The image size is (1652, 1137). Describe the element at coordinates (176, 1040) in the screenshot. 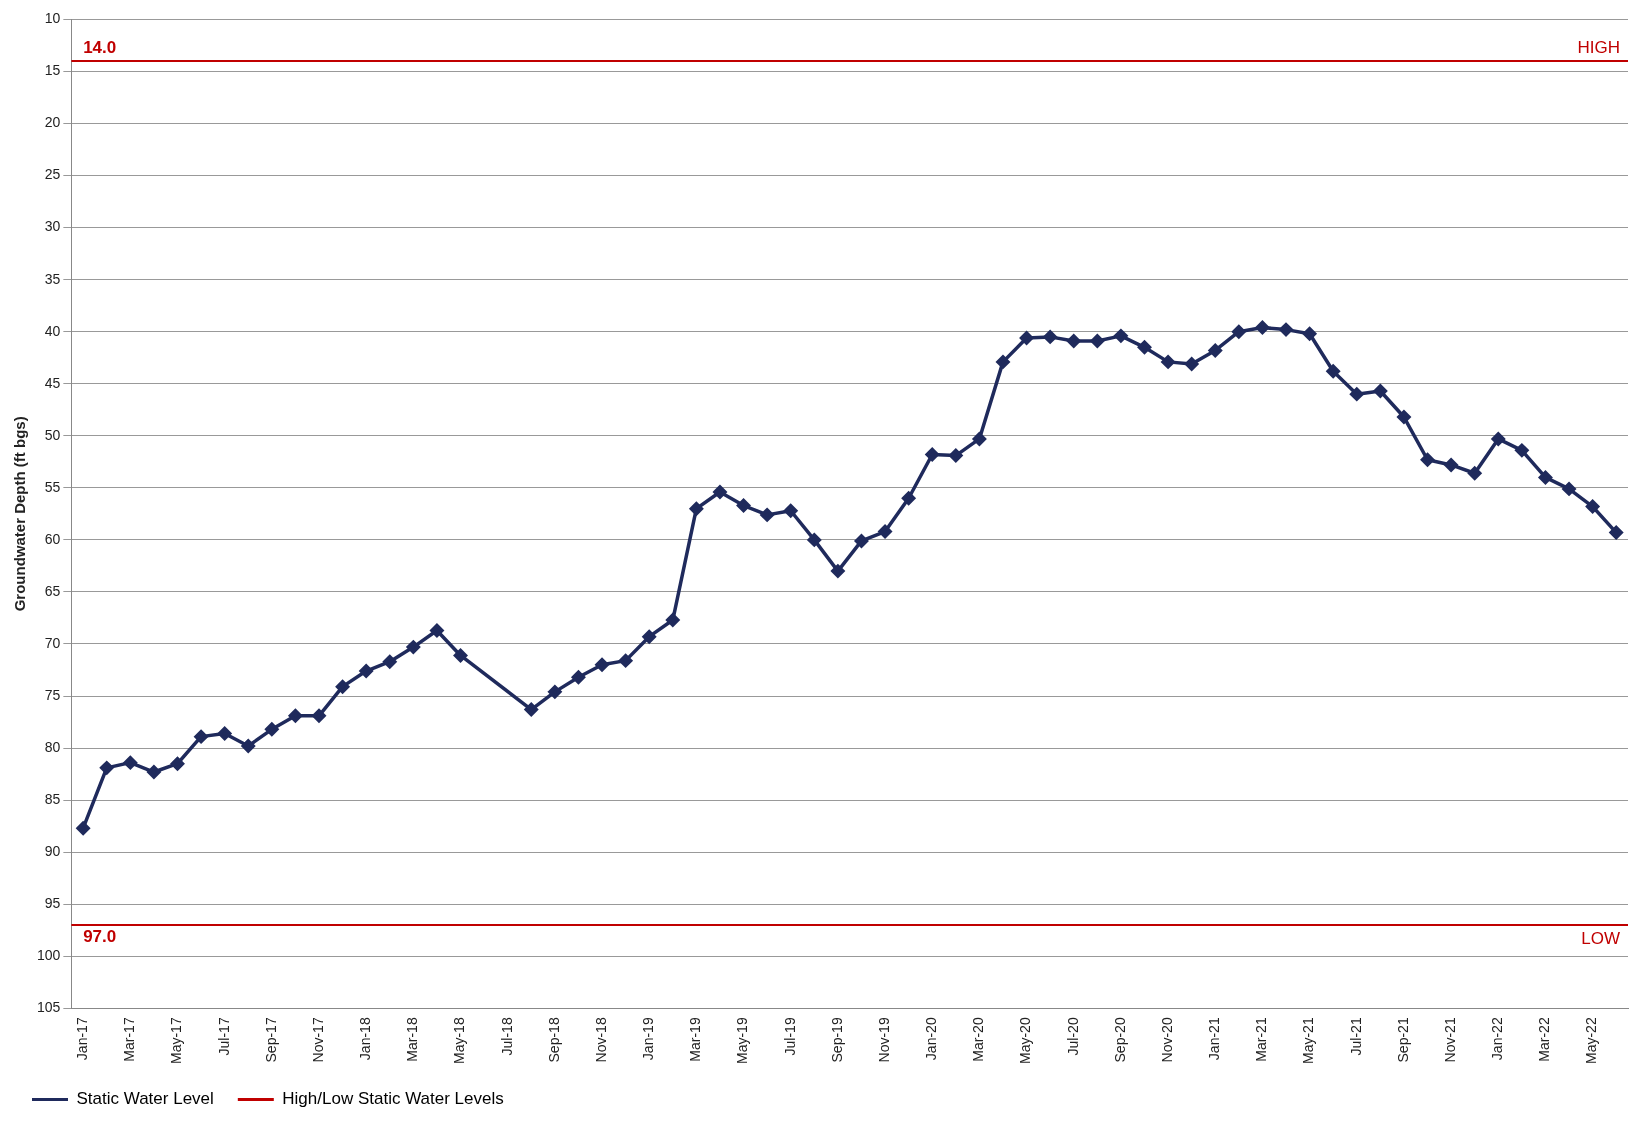

I see `x-tick-label: May-17` at that location.